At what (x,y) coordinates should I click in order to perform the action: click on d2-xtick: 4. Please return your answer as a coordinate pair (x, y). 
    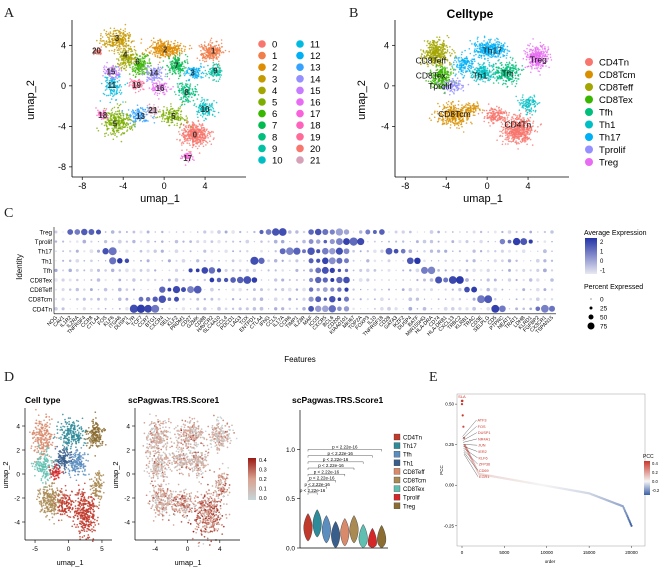
    Looking at the image, I should click on (220, 549).